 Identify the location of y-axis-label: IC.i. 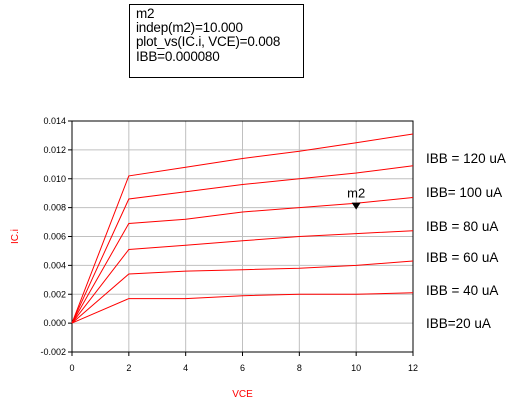
(15, 236).